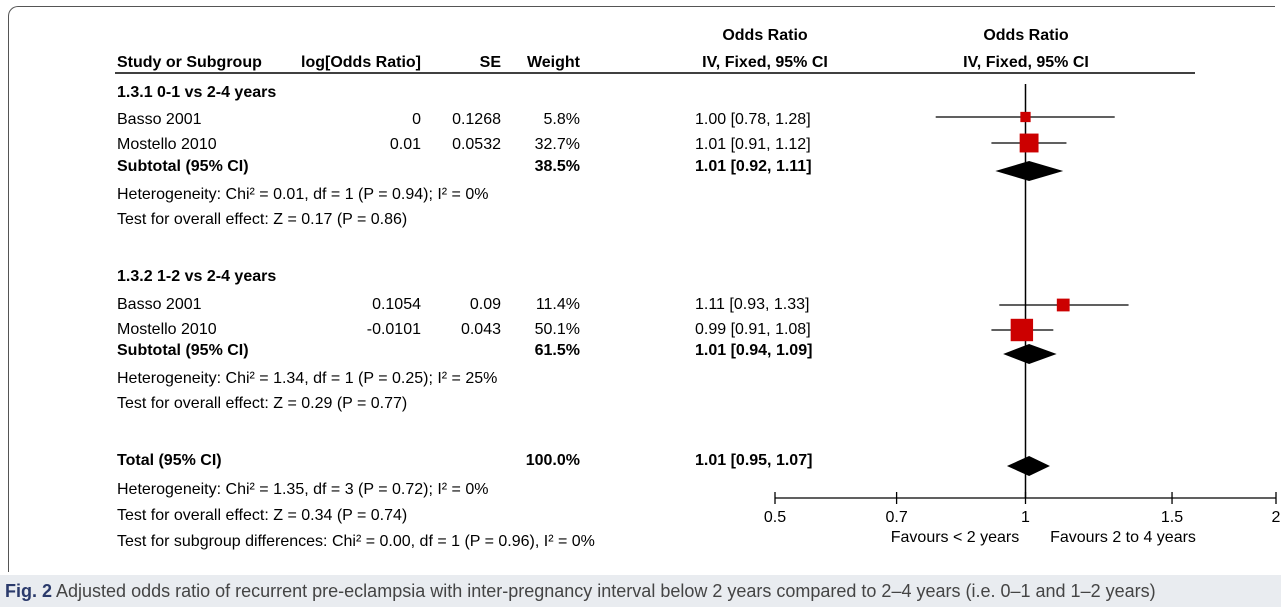  Describe the element at coordinates (29, 591) in the screenshot. I see `figure-label: Fig. 2` at that location.